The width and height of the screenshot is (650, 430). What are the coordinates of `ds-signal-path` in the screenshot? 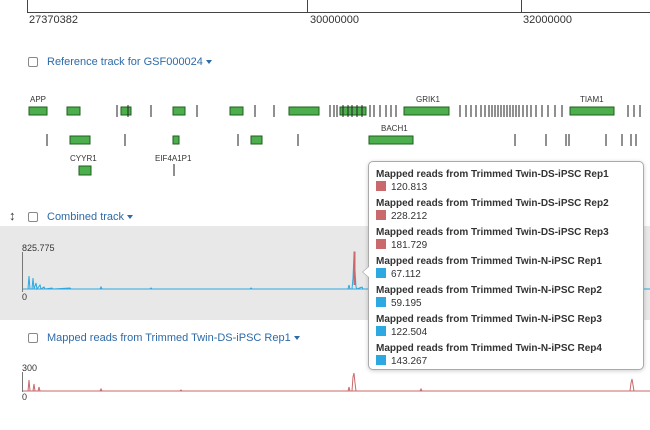 It's located at (336, 382).